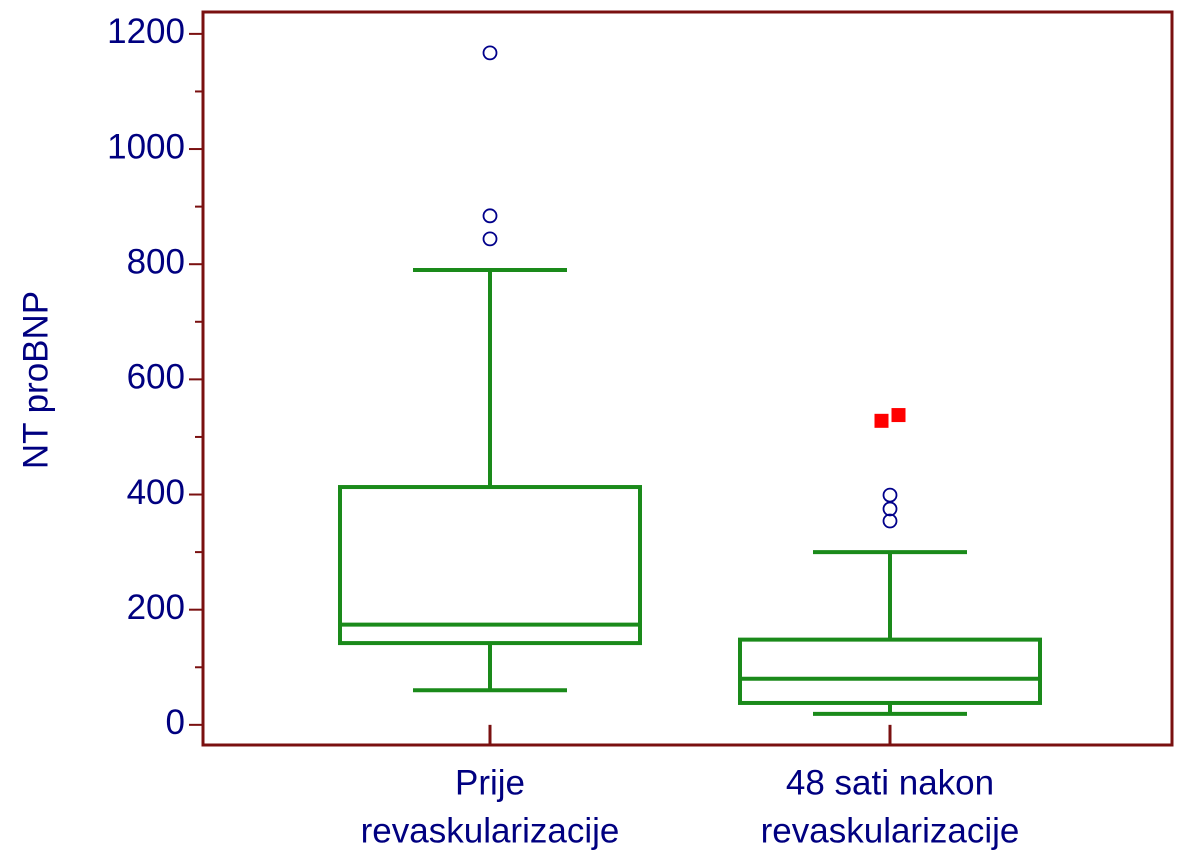 The height and width of the screenshot is (861, 1177). Describe the element at coordinates (156, 377) in the screenshot. I see `y-tick-label: 600` at that location.